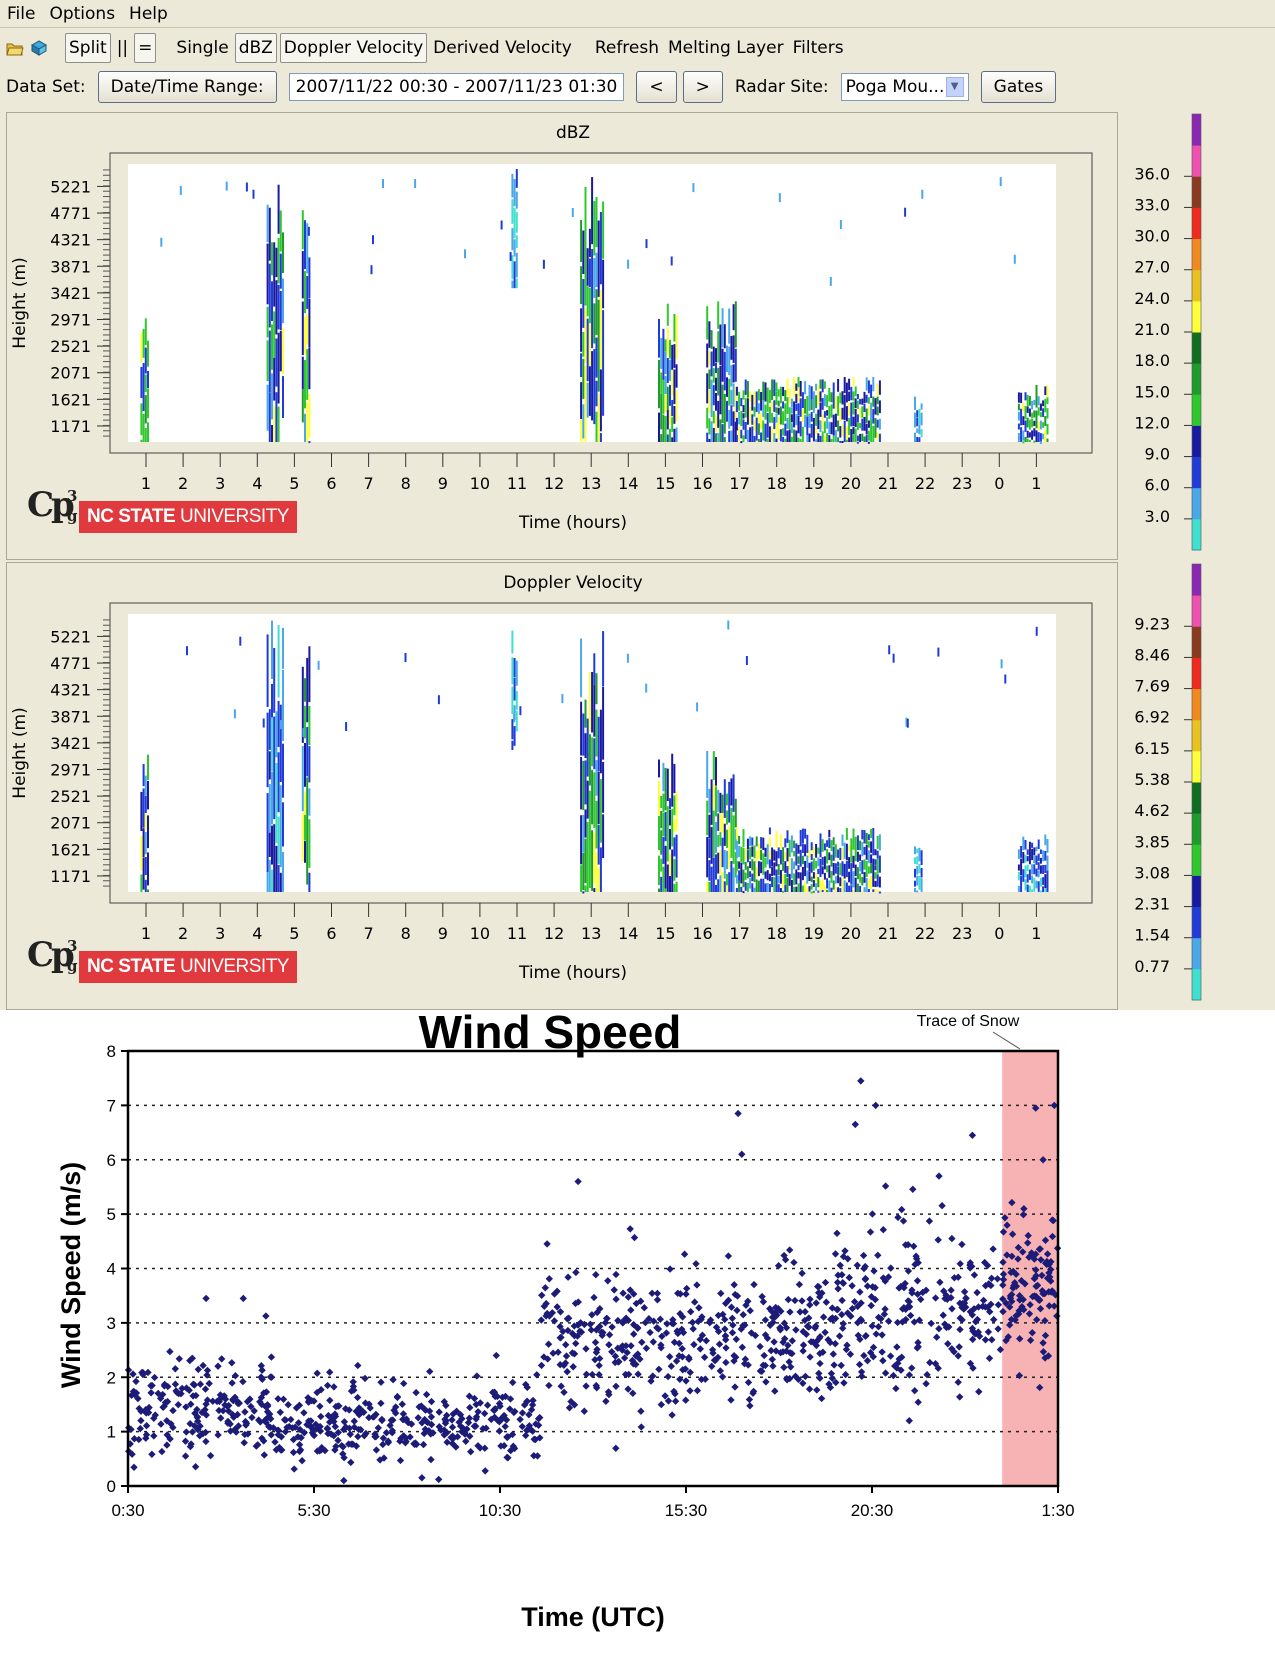 This screenshot has width=1275, height=1654. I want to click on date-time-range-button: Date/Time Range:, so click(187, 87).